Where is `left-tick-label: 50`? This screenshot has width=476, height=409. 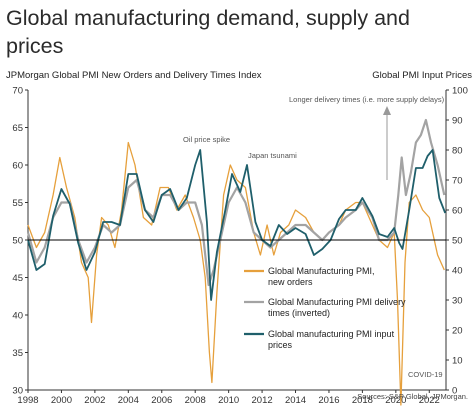 left-tick-label: 50 is located at coordinates (17, 241).